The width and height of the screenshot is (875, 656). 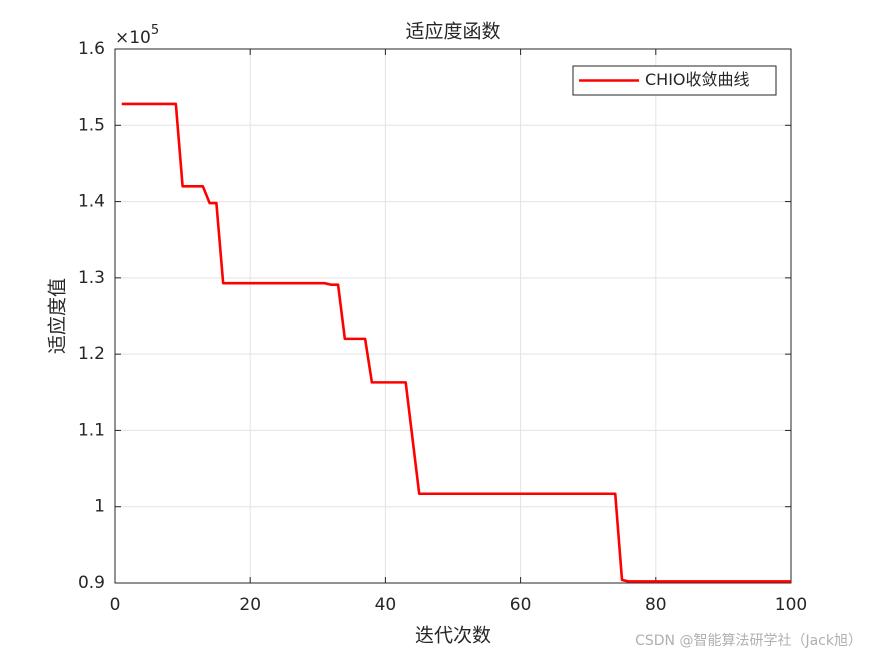 I want to click on y-tick-label: 1.2, so click(x=91, y=354).